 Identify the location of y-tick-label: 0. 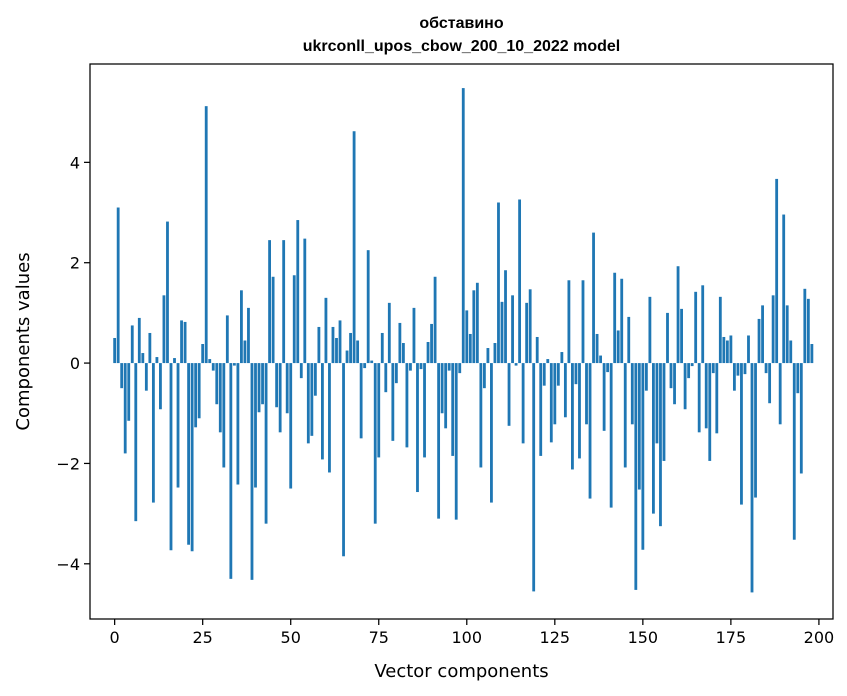
(75, 363).